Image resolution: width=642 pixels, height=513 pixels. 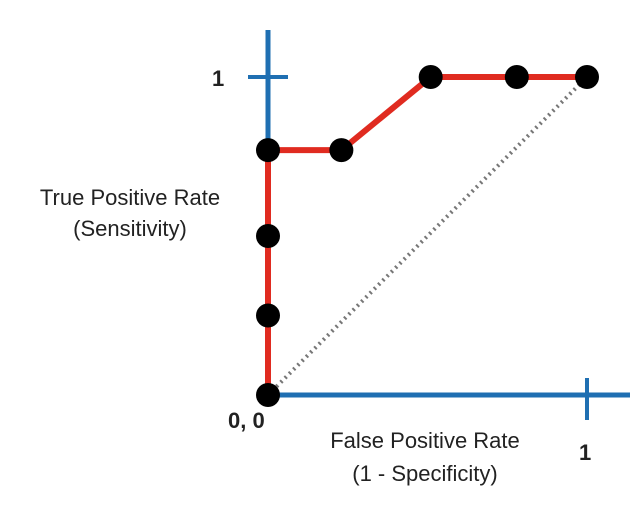 What do you see at coordinates (218, 78) in the screenshot?
I see `y-tick-label-1: 1` at bounding box center [218, 78].